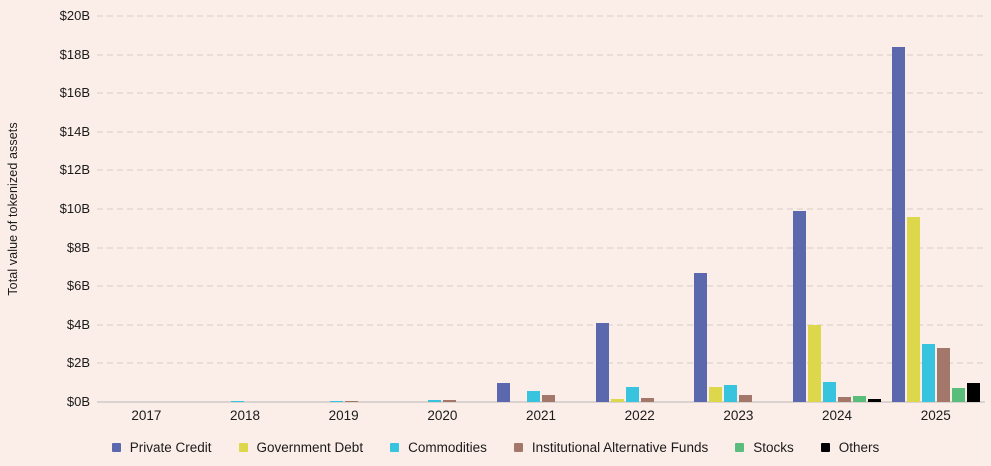 The height and width of the screenshot is (466, 991). I want to click on gridline-$10B, so click(541, 209).